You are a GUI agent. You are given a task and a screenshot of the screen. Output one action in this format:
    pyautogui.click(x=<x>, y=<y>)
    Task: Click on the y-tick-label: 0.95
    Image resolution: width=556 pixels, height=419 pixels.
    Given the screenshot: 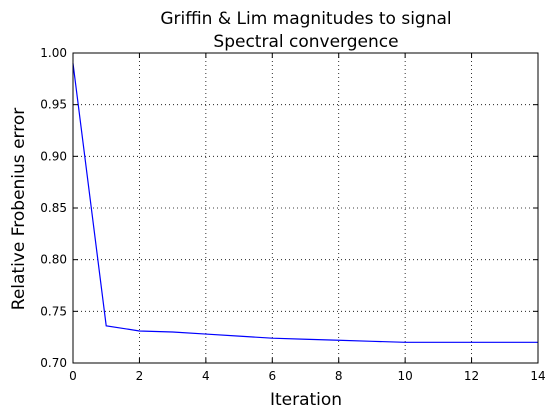 What is the action you would take?
    pyautogui.click(x=53, y=105)
    